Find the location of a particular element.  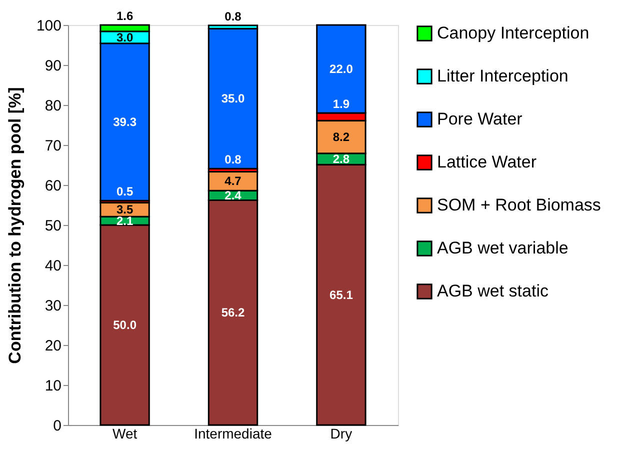

legend-label: AGB wet static is located at coordinates (493, 291).